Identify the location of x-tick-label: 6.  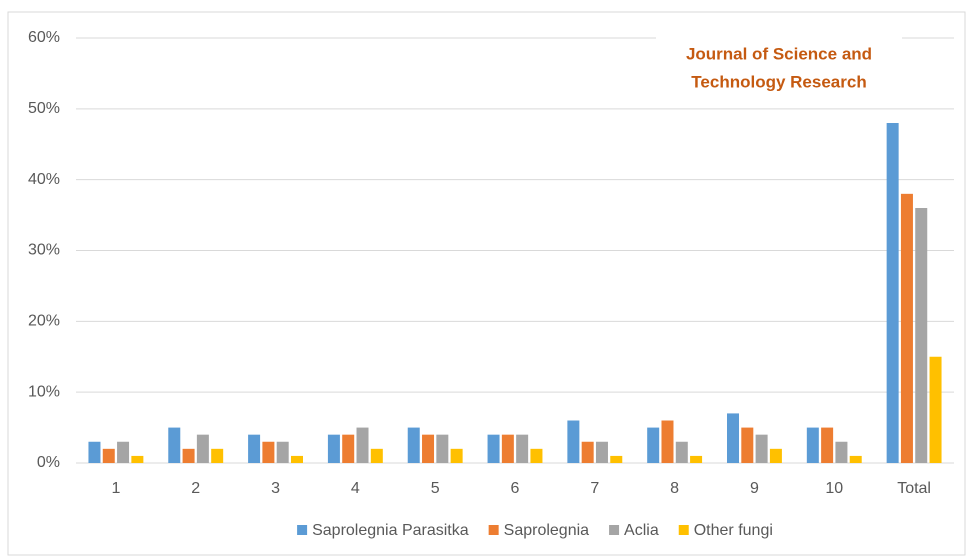
(515, 488).